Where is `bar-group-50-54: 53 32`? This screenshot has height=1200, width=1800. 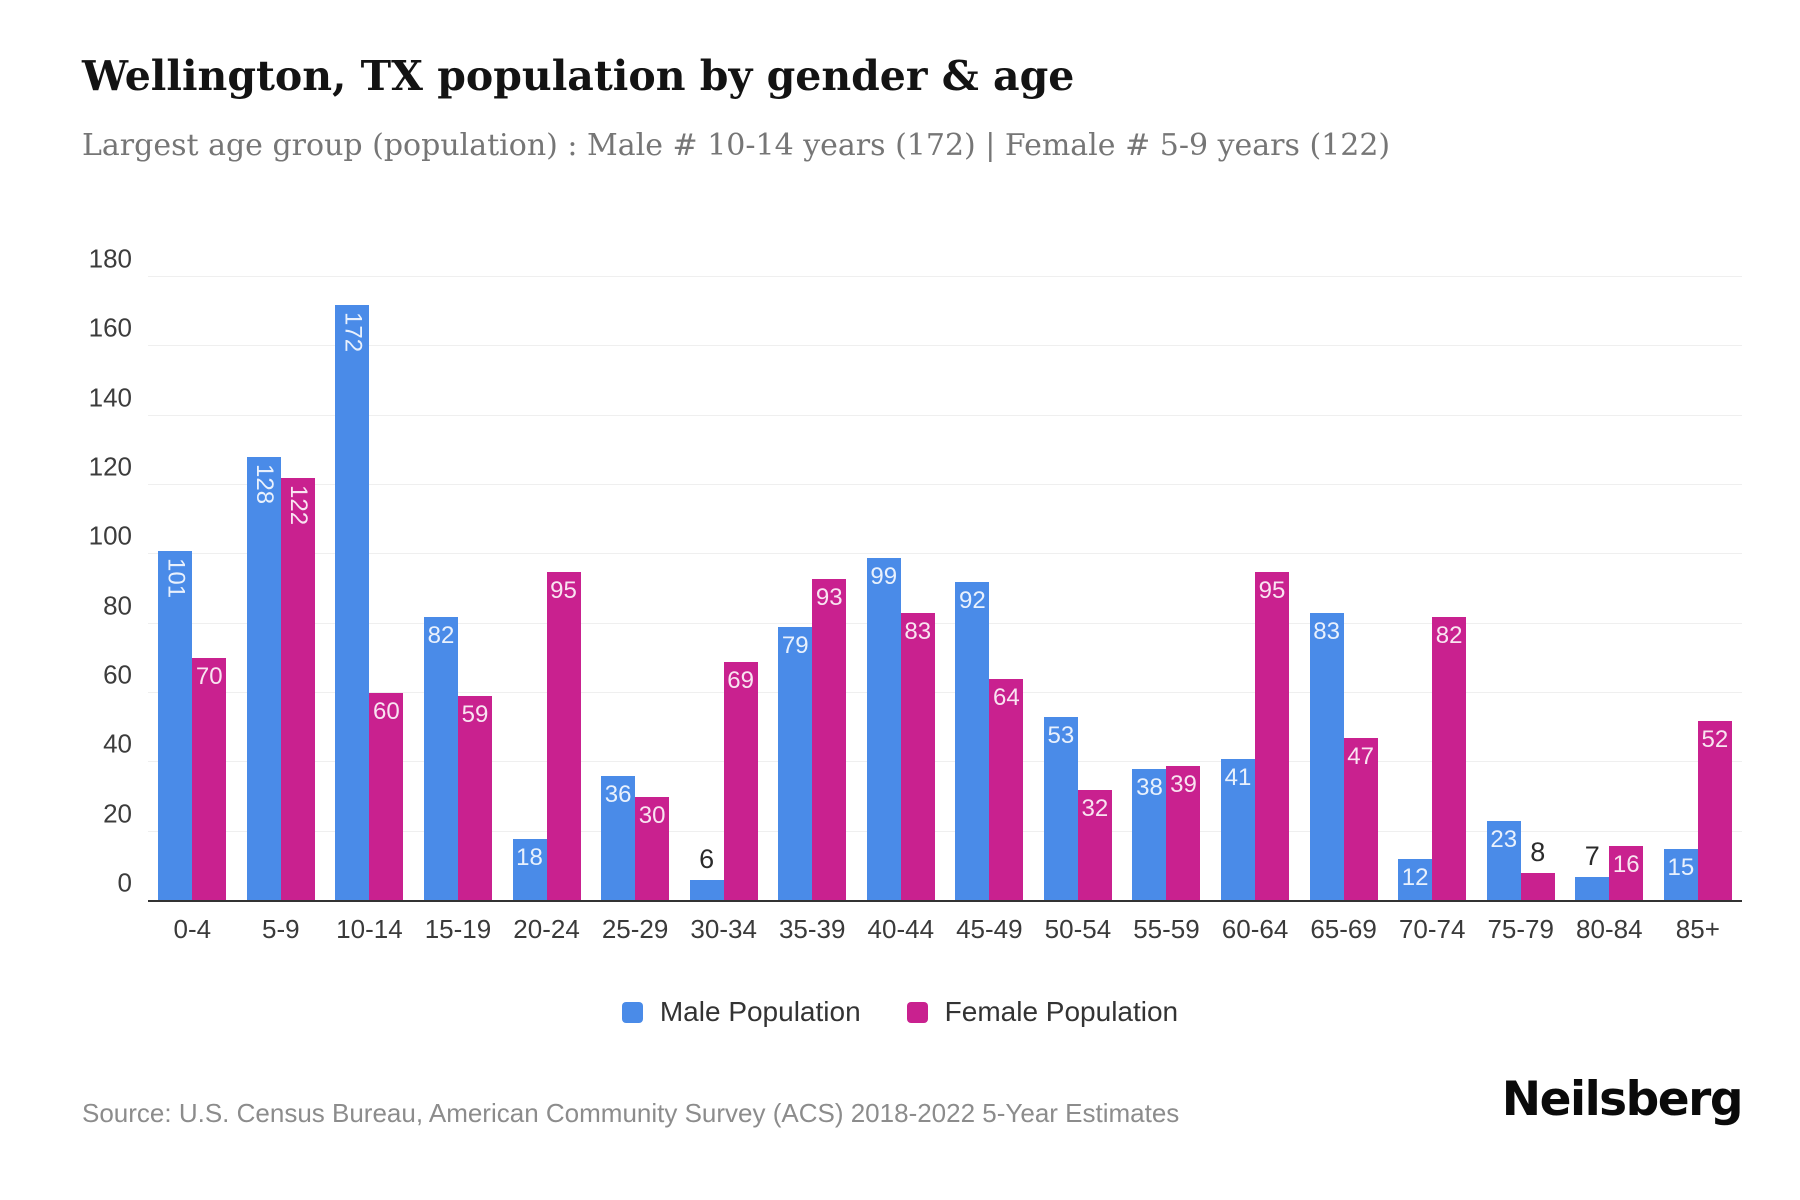 bar-group-50-54: 53 32 is located at coordinates (1078, 589).